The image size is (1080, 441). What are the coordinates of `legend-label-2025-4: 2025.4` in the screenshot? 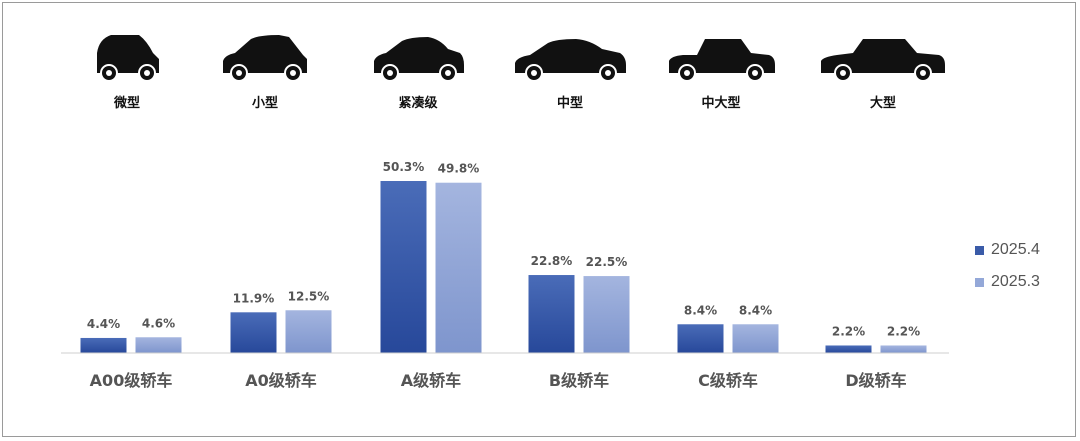 It's located at (1015, 249).